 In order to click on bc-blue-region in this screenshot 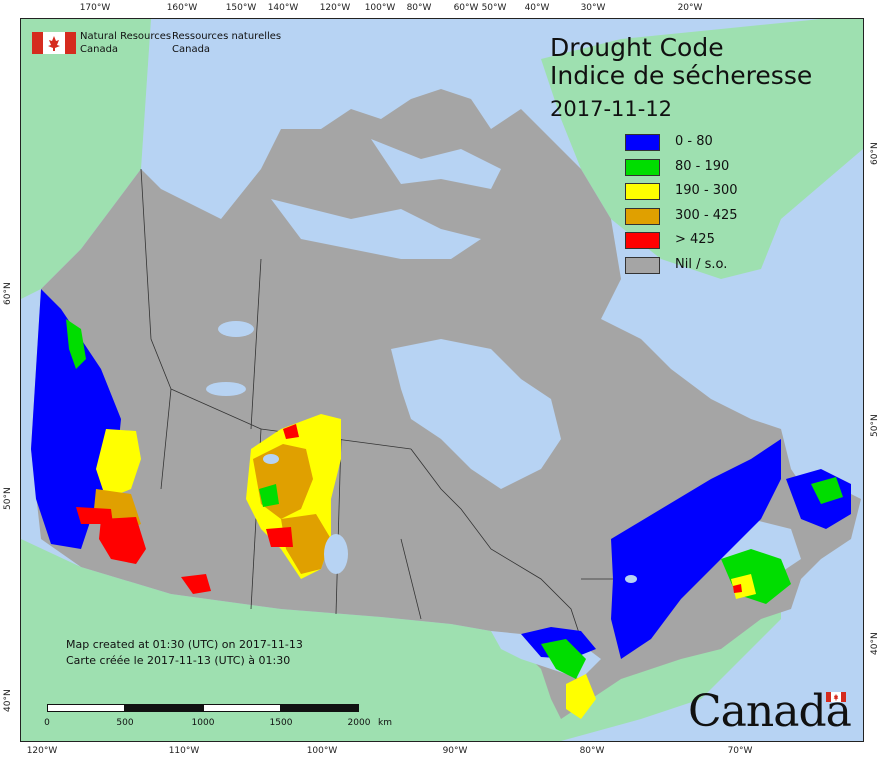, I will do `click(76, 419)`.